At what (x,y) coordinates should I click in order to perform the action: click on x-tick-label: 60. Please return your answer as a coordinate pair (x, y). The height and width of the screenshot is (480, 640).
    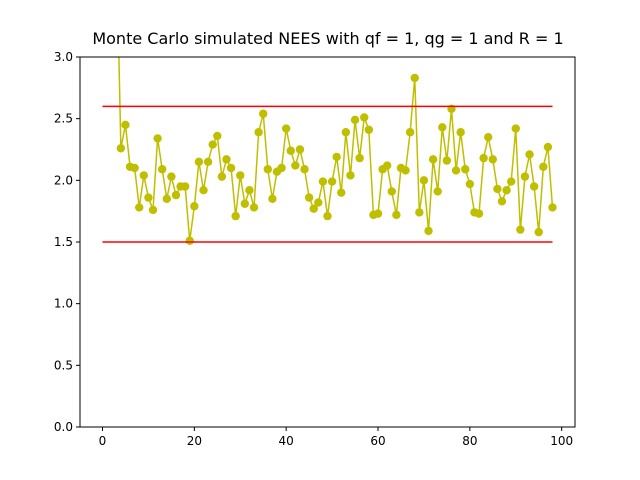
    Looking at the image, I should click on (377, 441).